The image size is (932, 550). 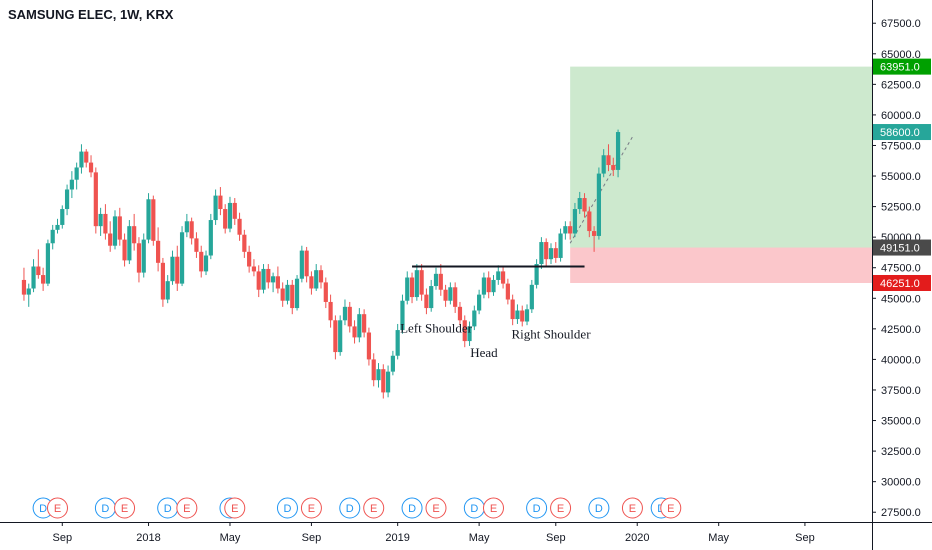 I want to click on pattern-label: Left Shoulder, so click(x=436, y=328).